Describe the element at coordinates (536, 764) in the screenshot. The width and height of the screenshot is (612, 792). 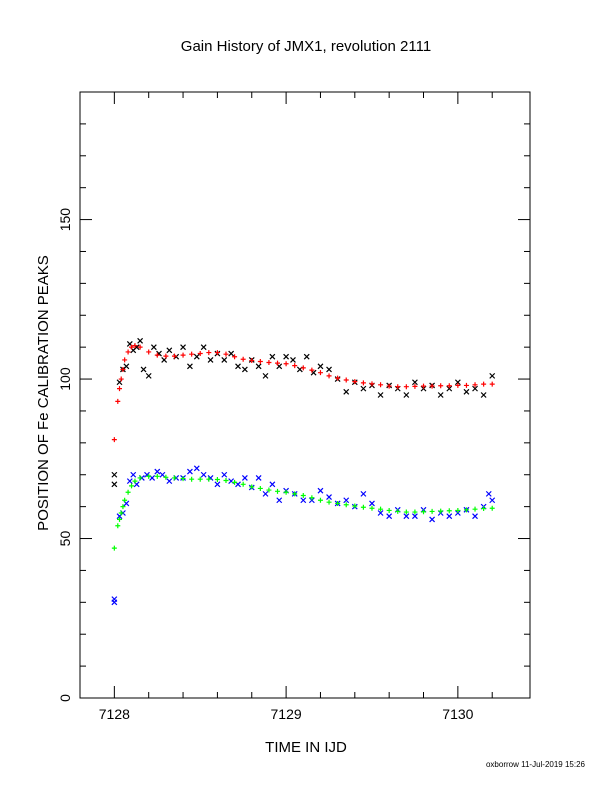
I see `footer-stamp: oxborrow 11-Jul-2019 15:26` at that location.